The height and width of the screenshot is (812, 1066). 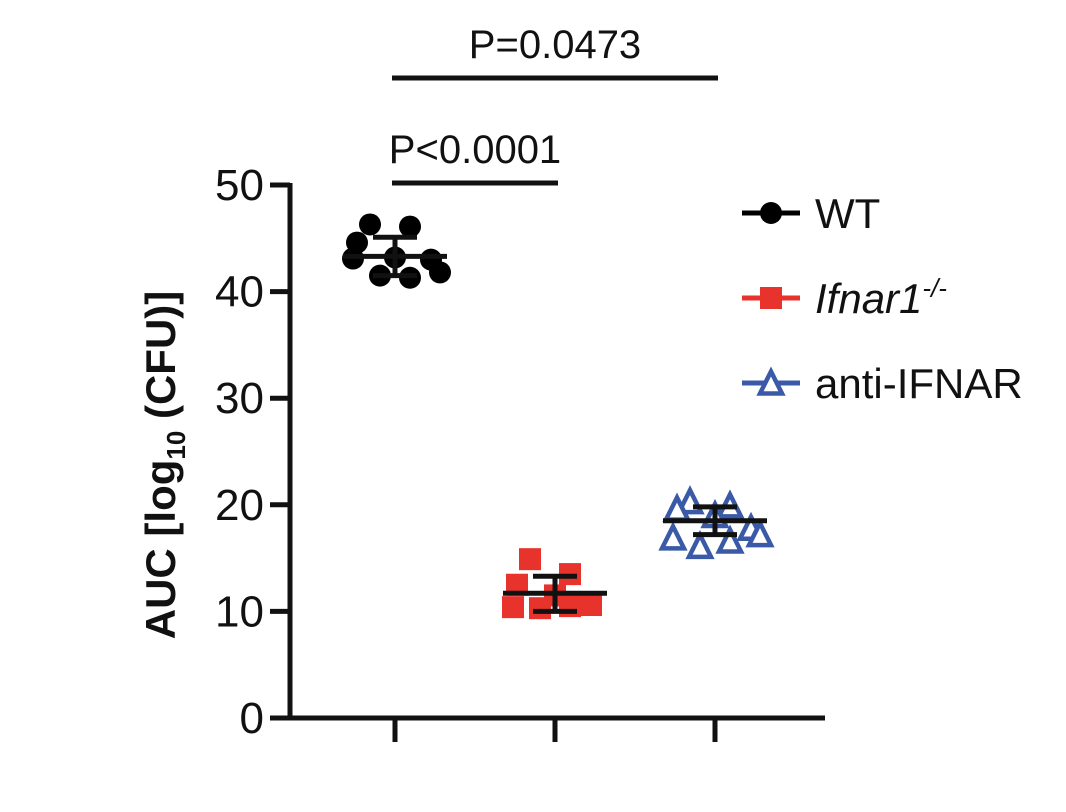 I want to click on series-2-errorbar, so click(x=555, y=593).